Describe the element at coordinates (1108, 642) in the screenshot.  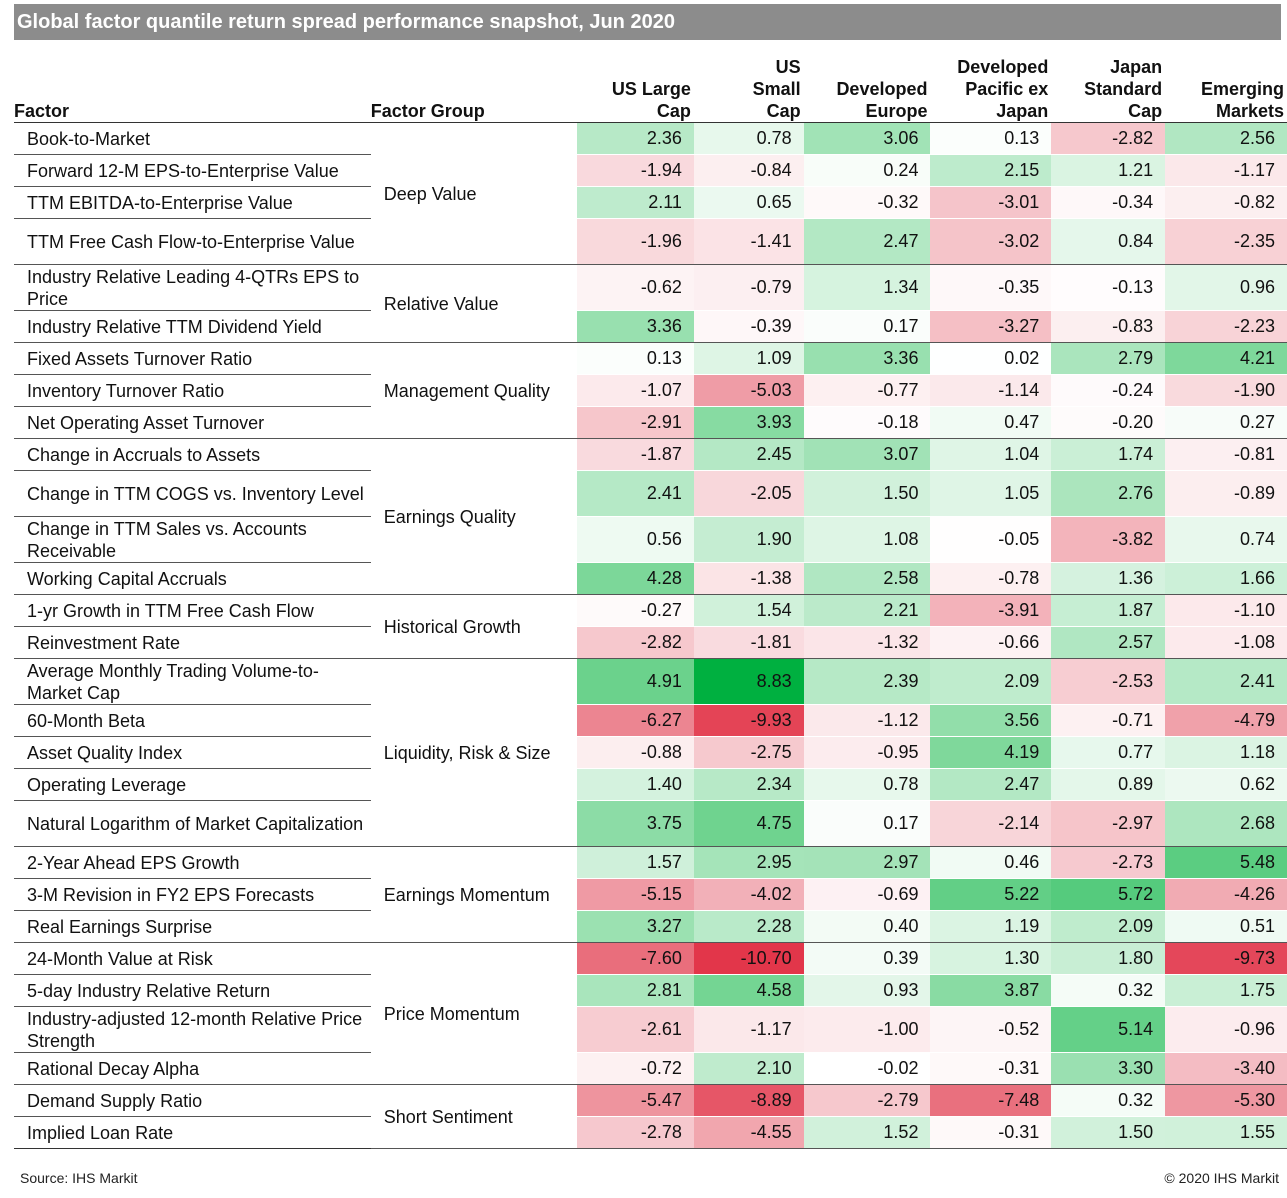
I see `value-cell: 2.57` at that location.